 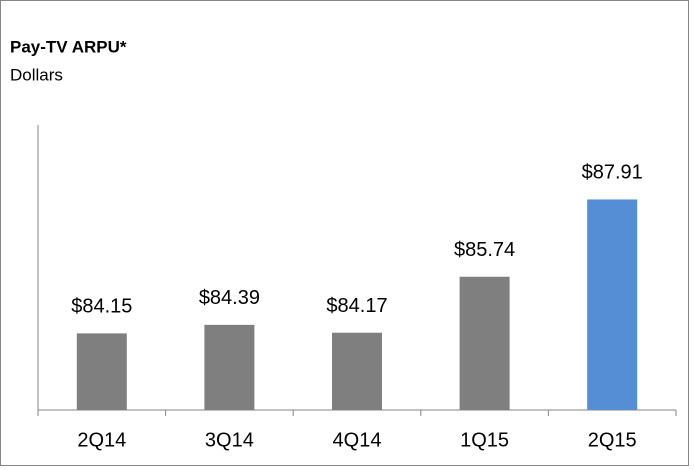 What do you see at coordinates (484, 440) in the screenshot?
I see `x-tick-label: 1Q15` at bounding box center [484, 440].